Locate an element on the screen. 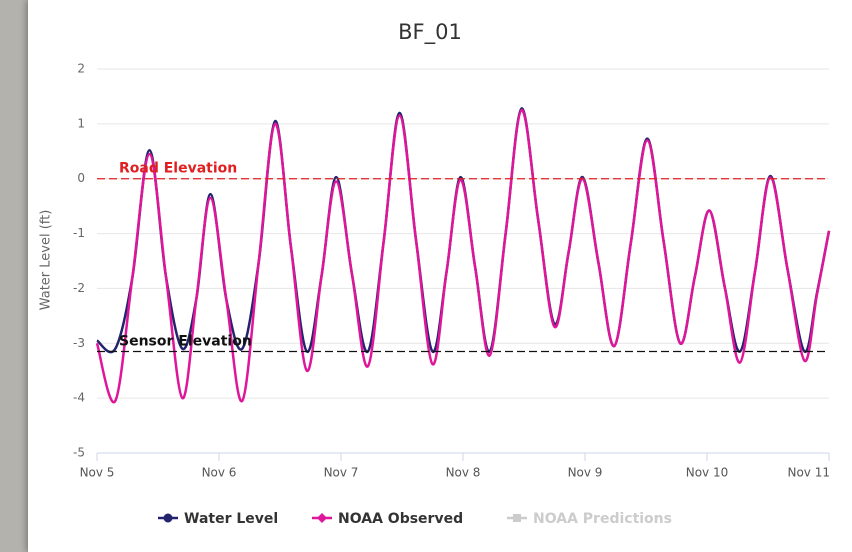  legend-item: Water Level is located at coordinates (218, 519).